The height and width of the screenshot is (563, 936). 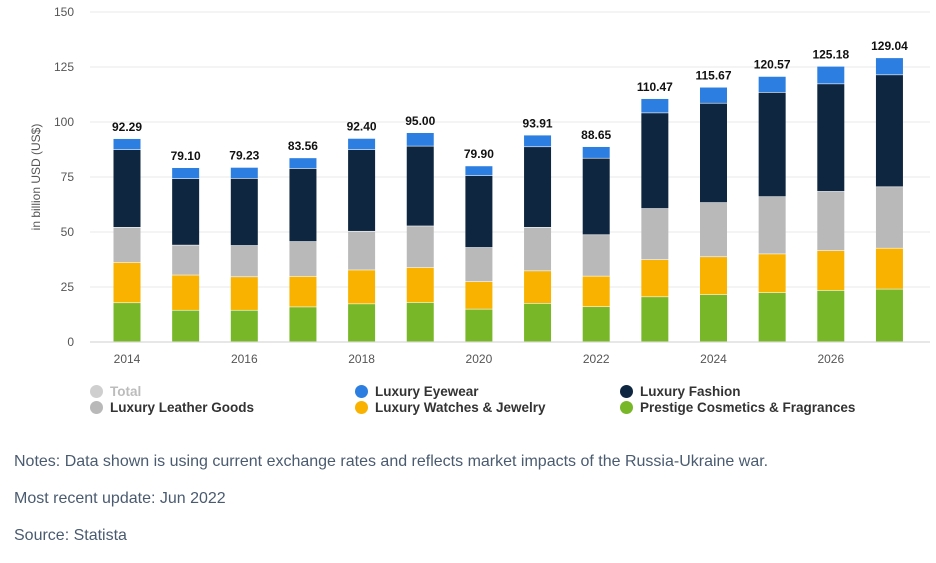 I want to click on legend-item-watches-jewelry: Luxury Watches & Jewelry, so click(x=450, y=407).